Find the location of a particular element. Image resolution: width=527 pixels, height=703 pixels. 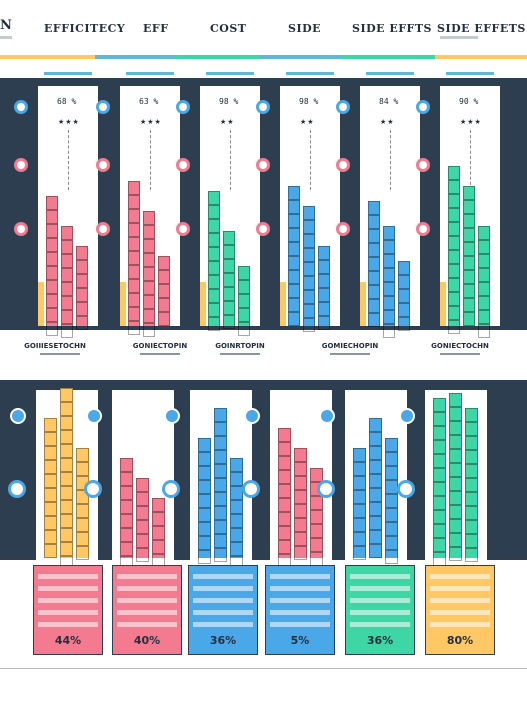

top-percent: 98 % is located at coordinates (309, 101).